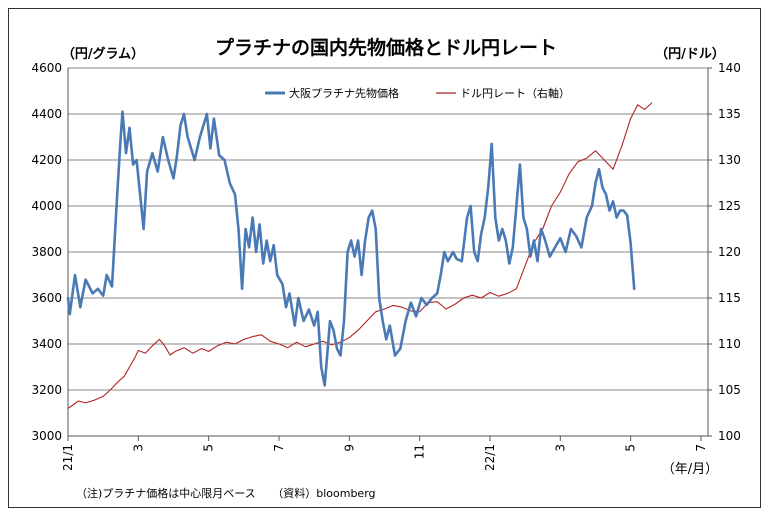 The width and height of the screenshot is (773, 528). Describe the element at coordinates (46, 436) in the screenshot. I see `left-tick-label: 3000` at that location.